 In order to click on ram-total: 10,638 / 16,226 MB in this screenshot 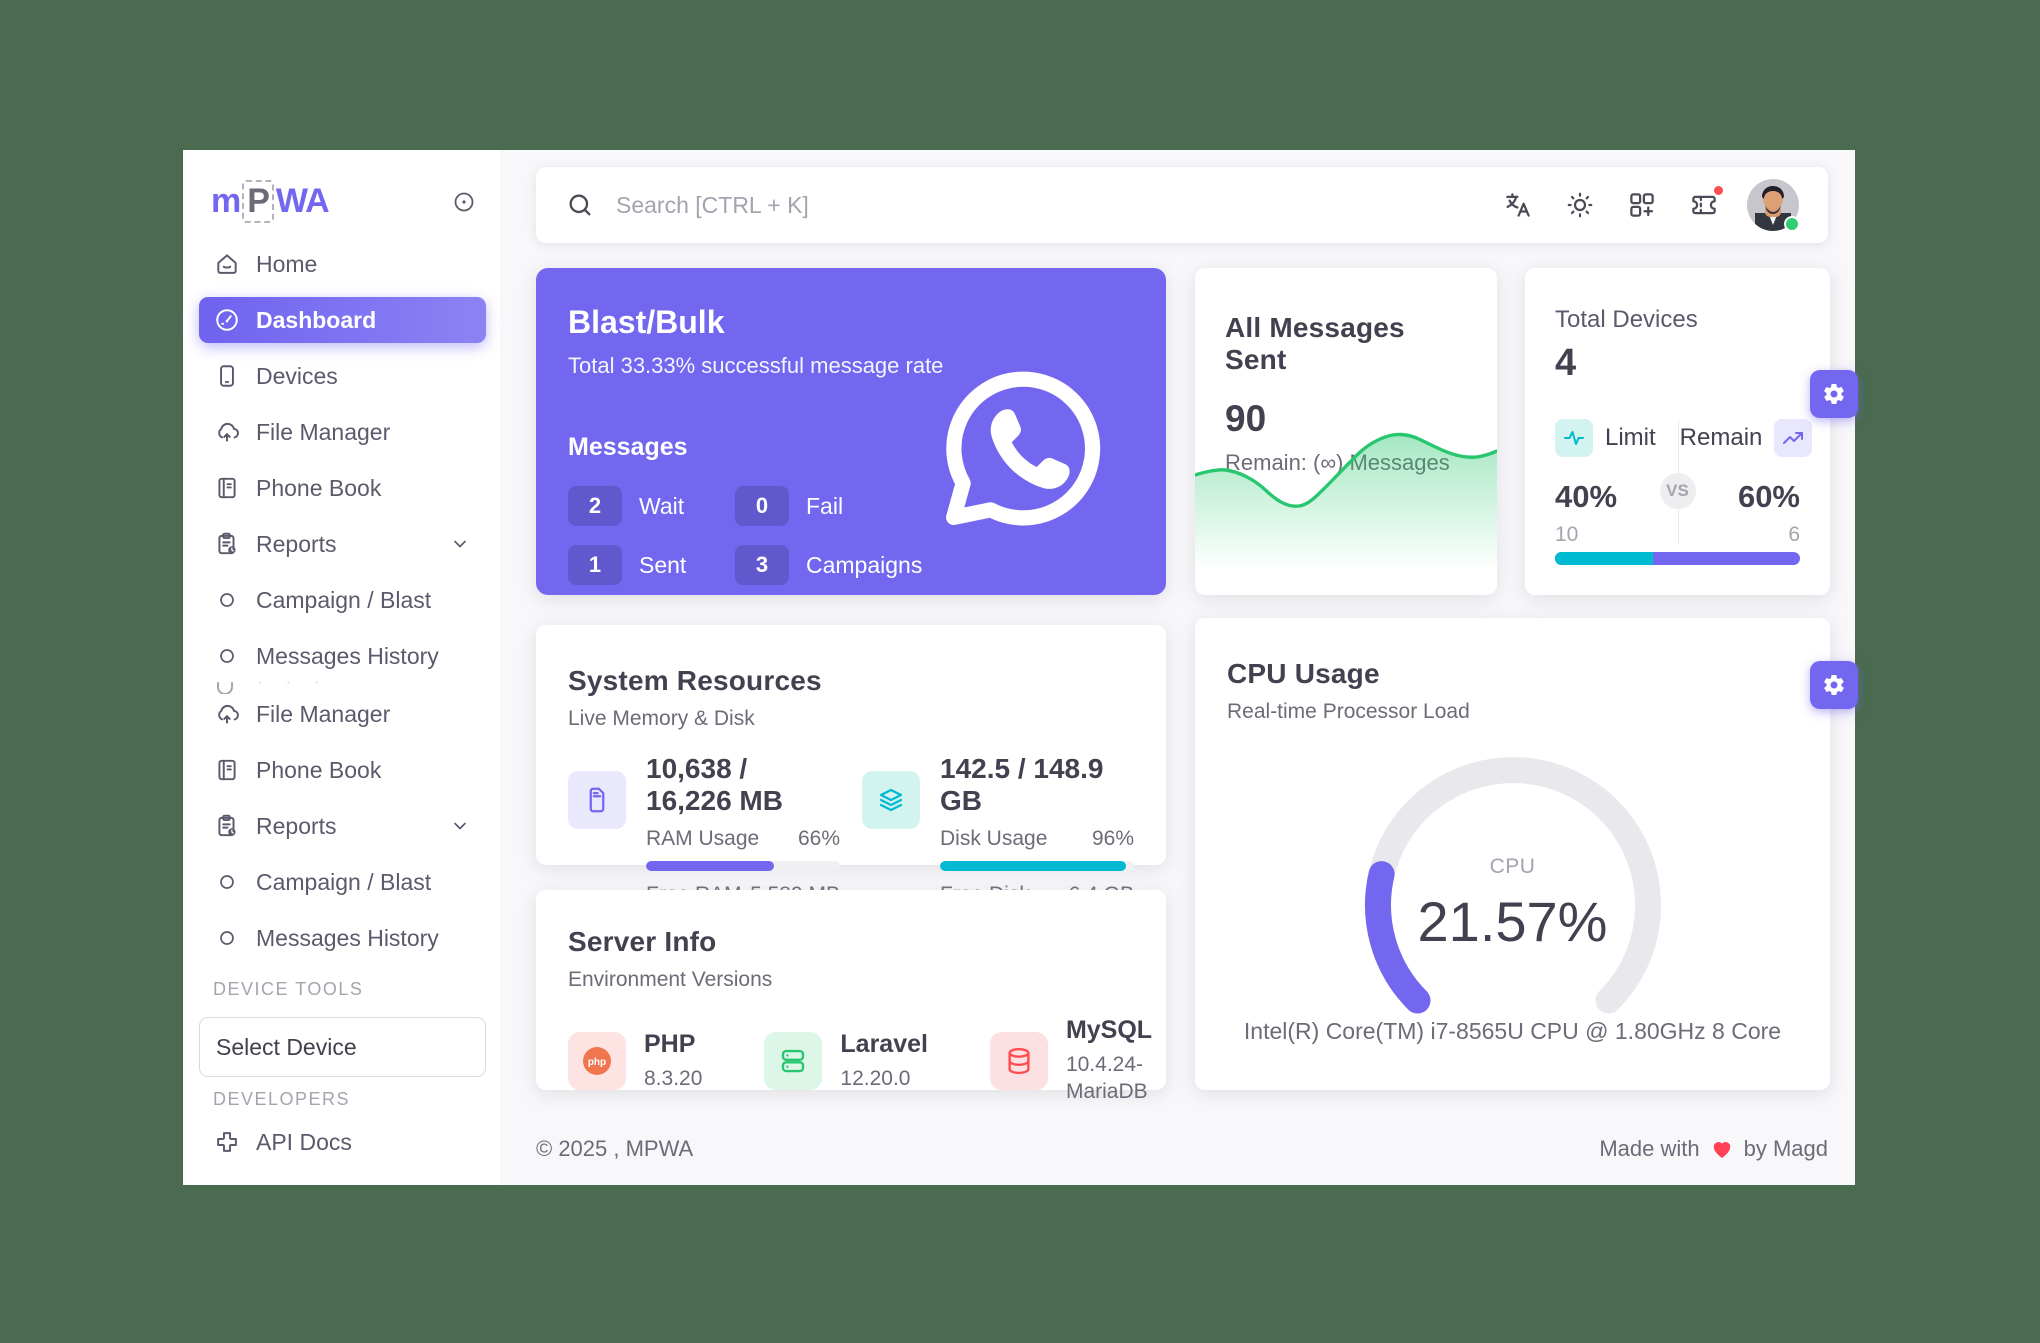, I will do `click(714, 784)`.